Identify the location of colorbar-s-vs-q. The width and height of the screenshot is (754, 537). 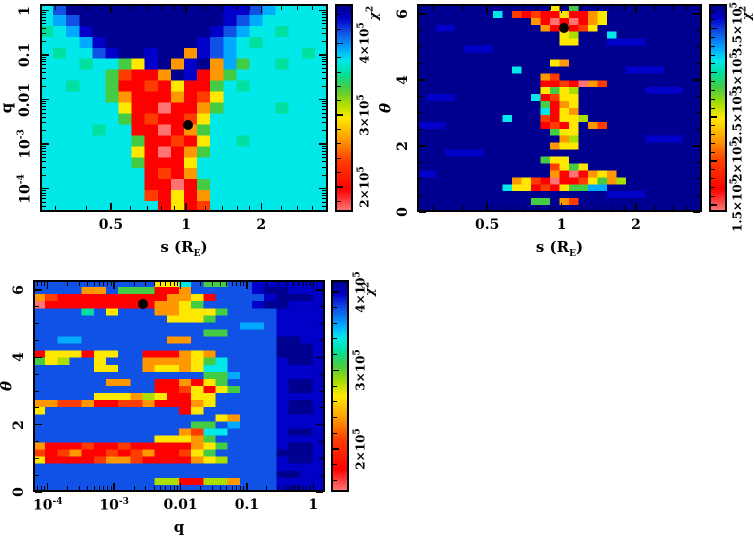
(344, 108).